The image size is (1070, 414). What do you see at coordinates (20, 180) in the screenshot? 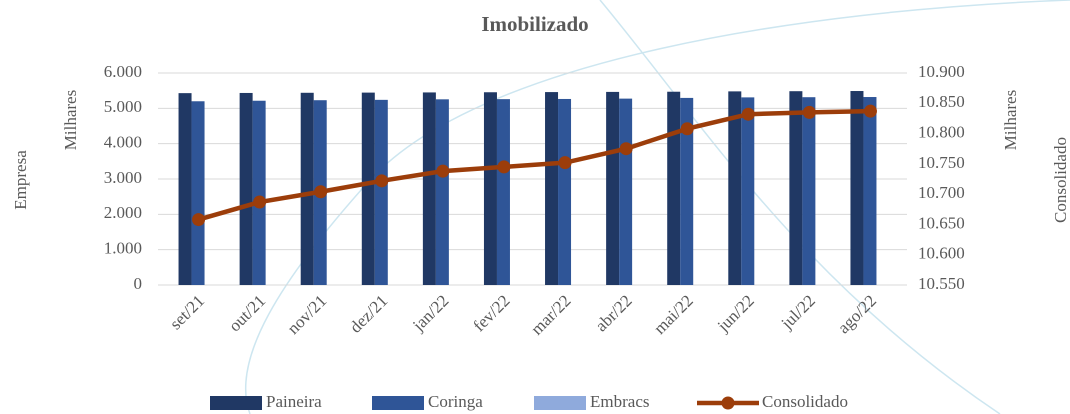
I see `y-axis-title: Empresa` at bounding box center [20, 180].